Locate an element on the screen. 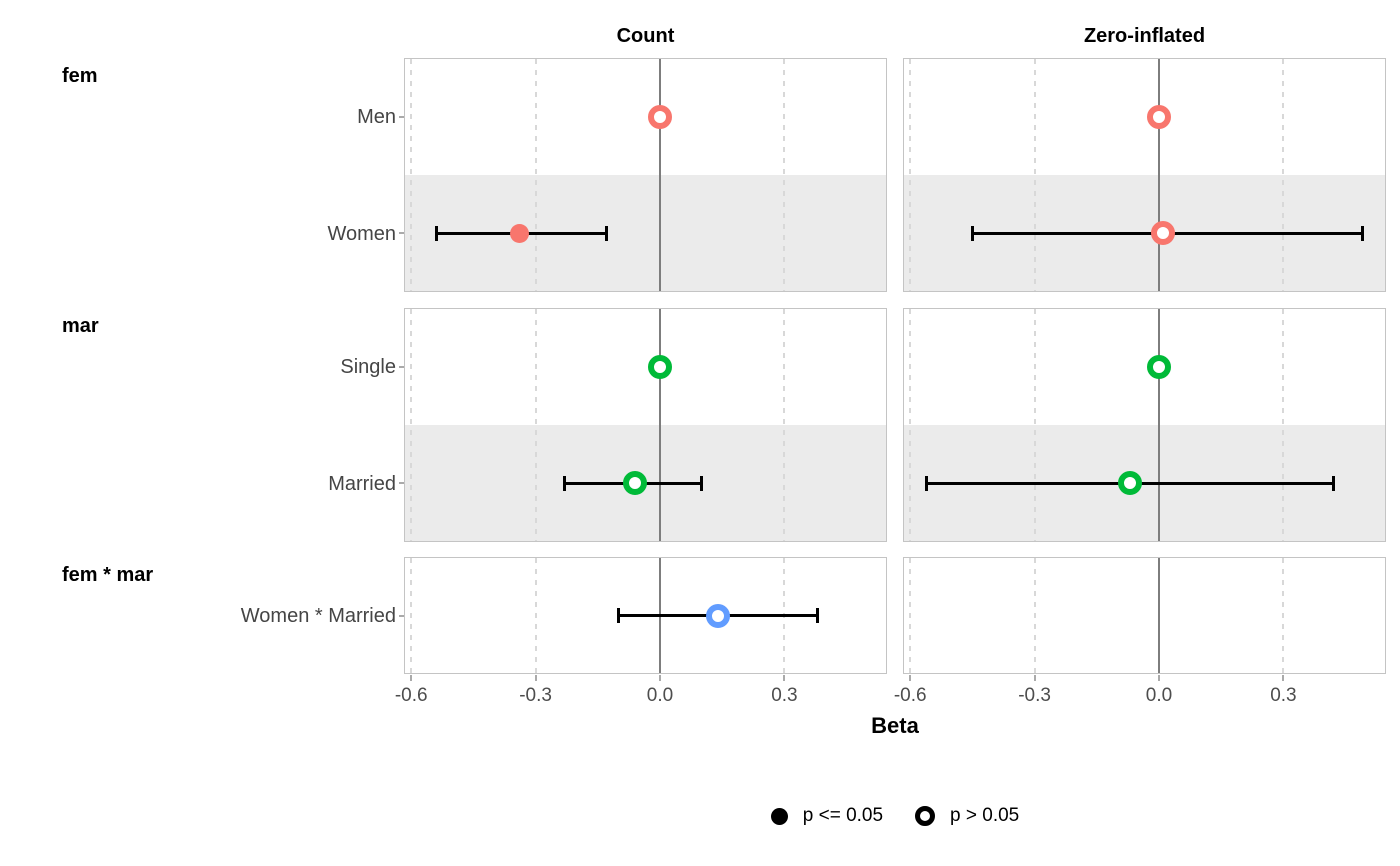  legend-item-significant: p <= 0.05 is located at coordinates (827, 816).